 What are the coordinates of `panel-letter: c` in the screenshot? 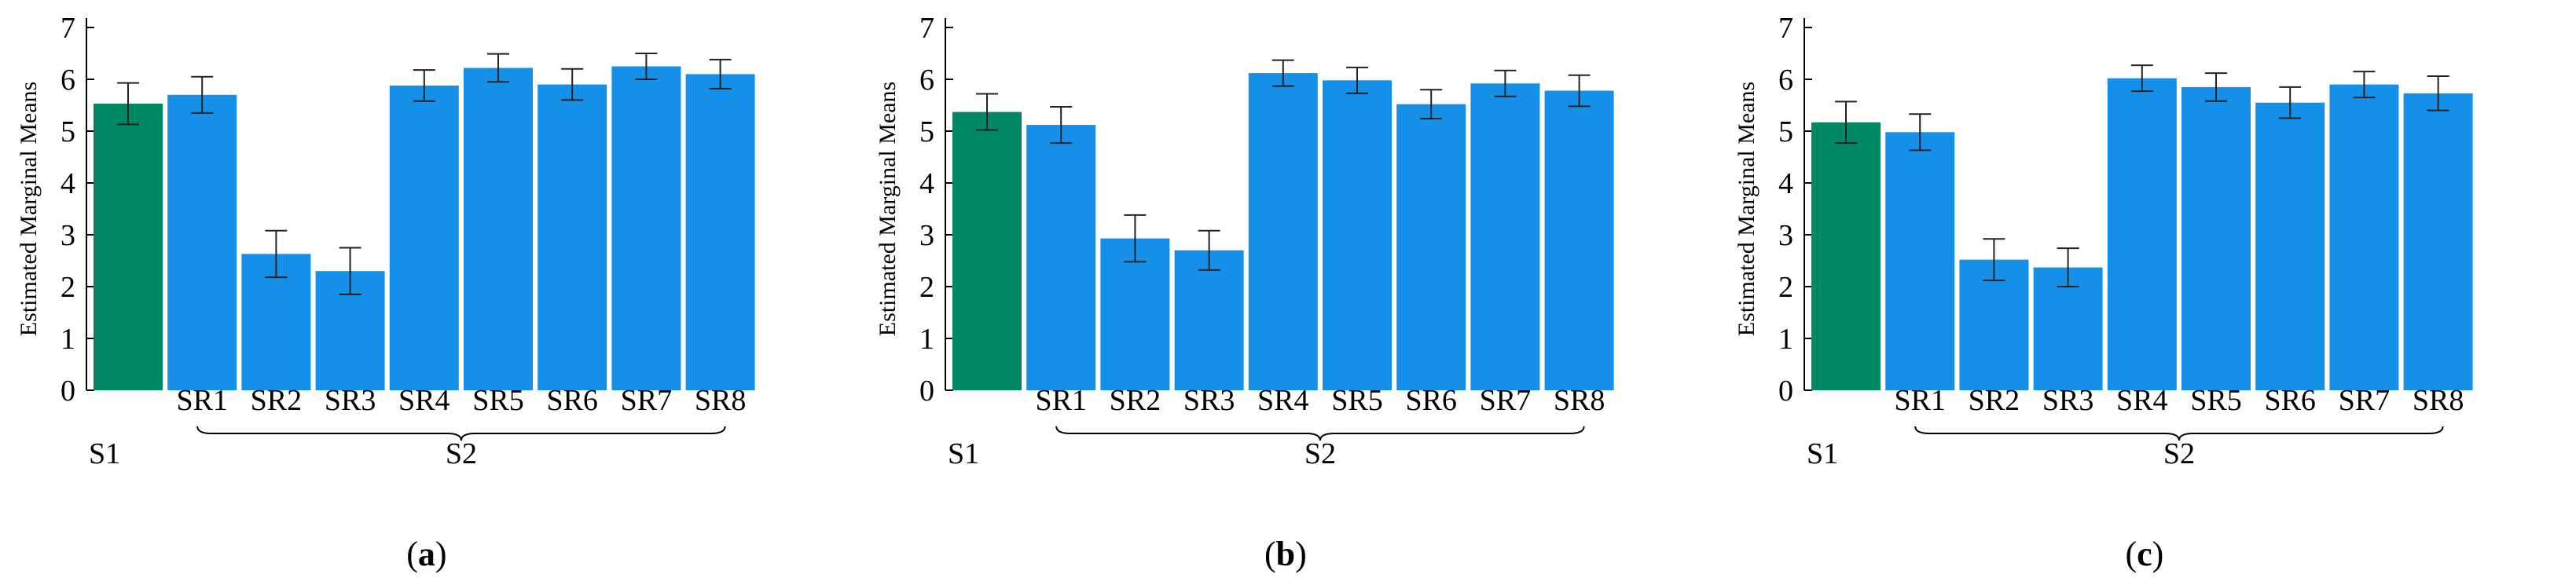 It's located at (2144, 554).